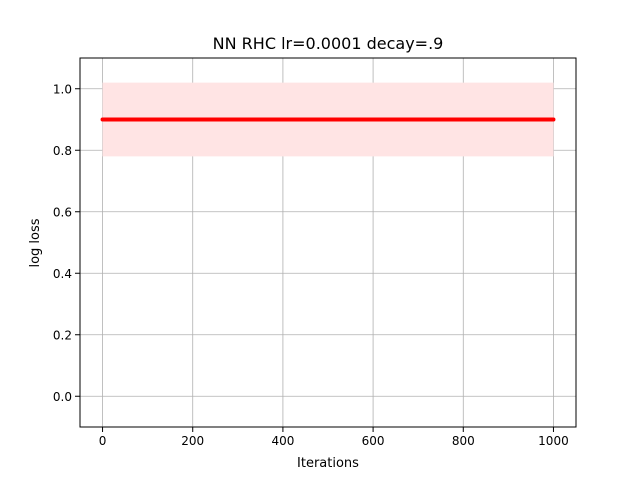  Describe the element at coordinates (282, 441) in the screenshot. I see `x-tick-label: 400` at that location.